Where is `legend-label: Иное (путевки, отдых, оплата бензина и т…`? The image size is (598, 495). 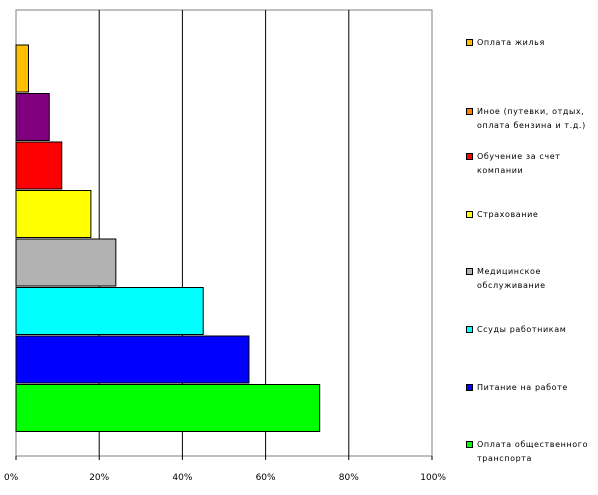 legend-label: Иное (путевки, отдых, оплата бензина и т… is located at coordinates (531, 118).